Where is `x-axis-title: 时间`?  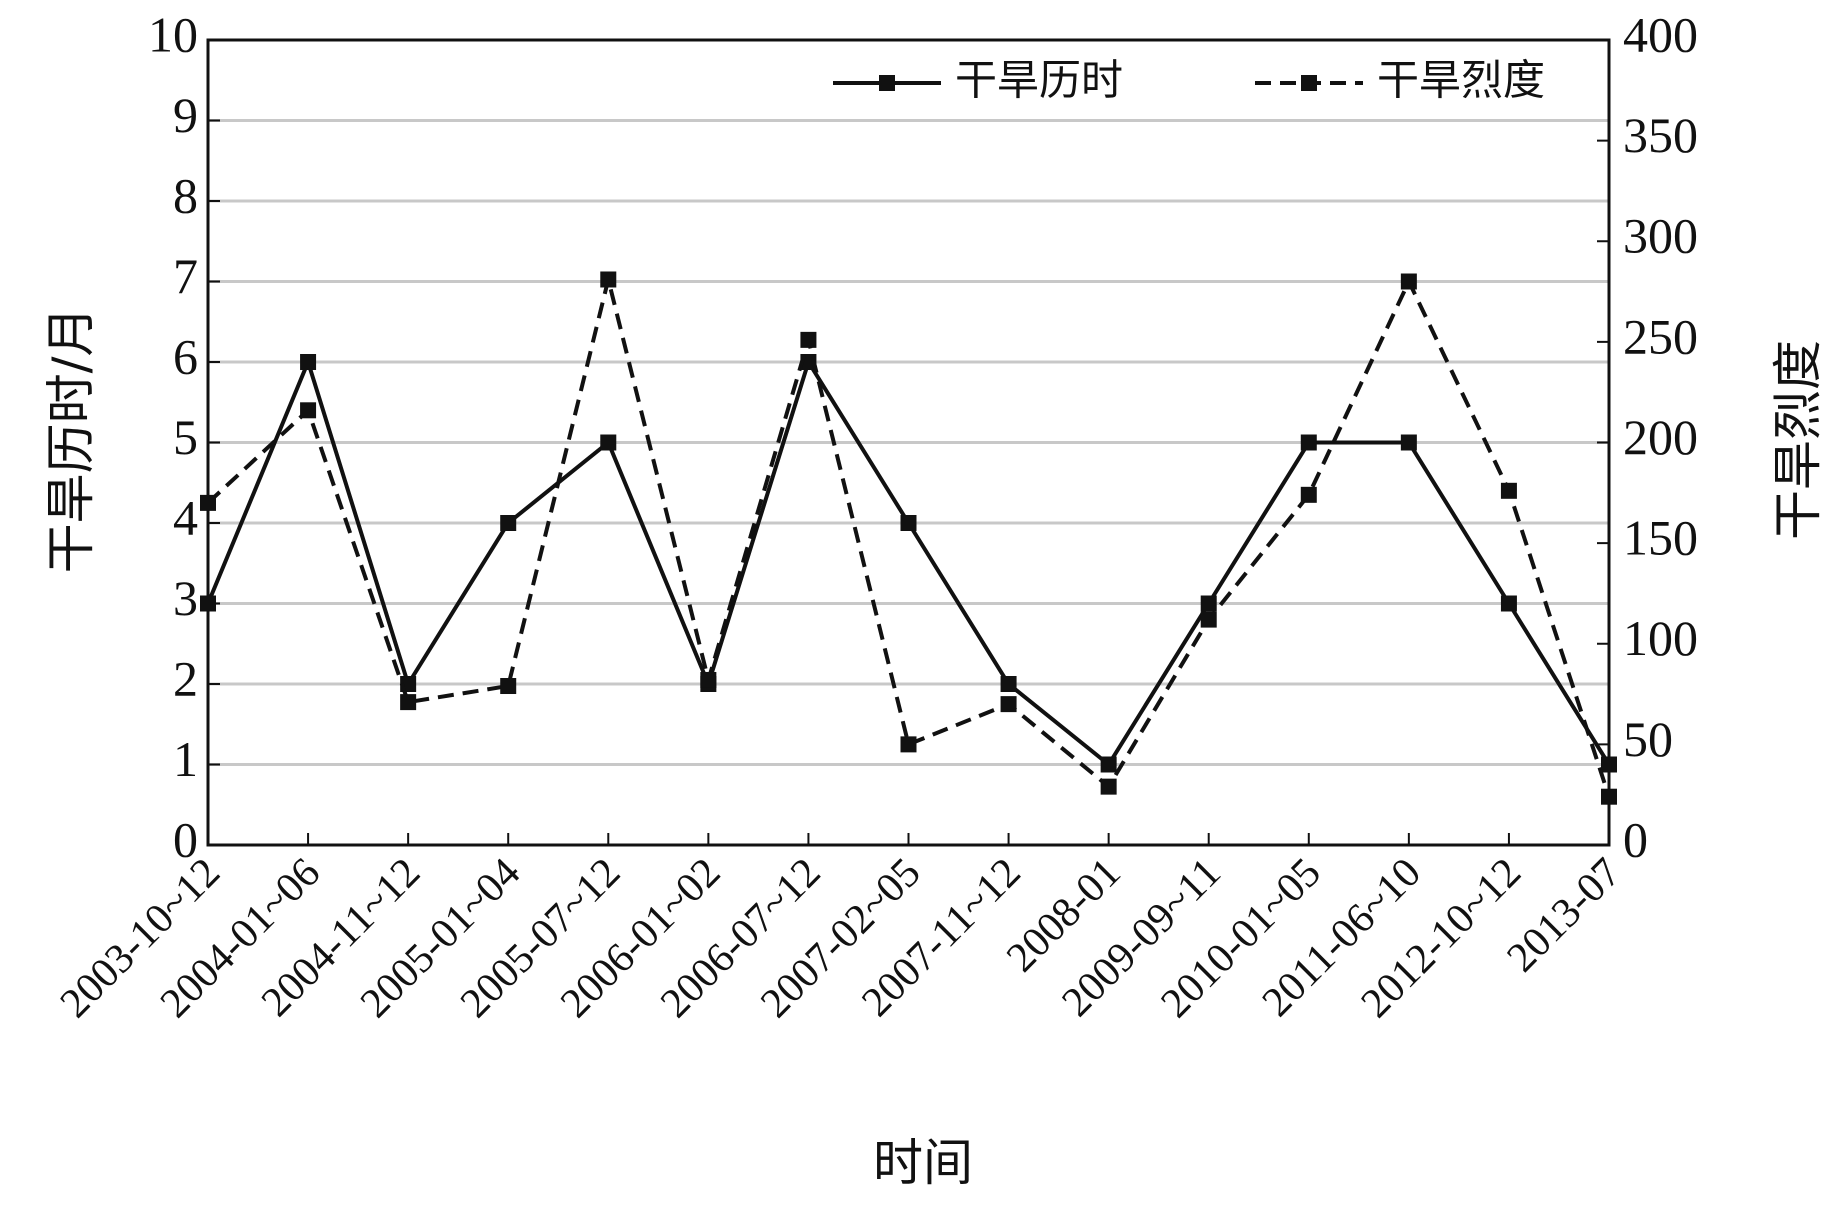
x-axis-title: 时间 is located at coordinates (923, 1163).